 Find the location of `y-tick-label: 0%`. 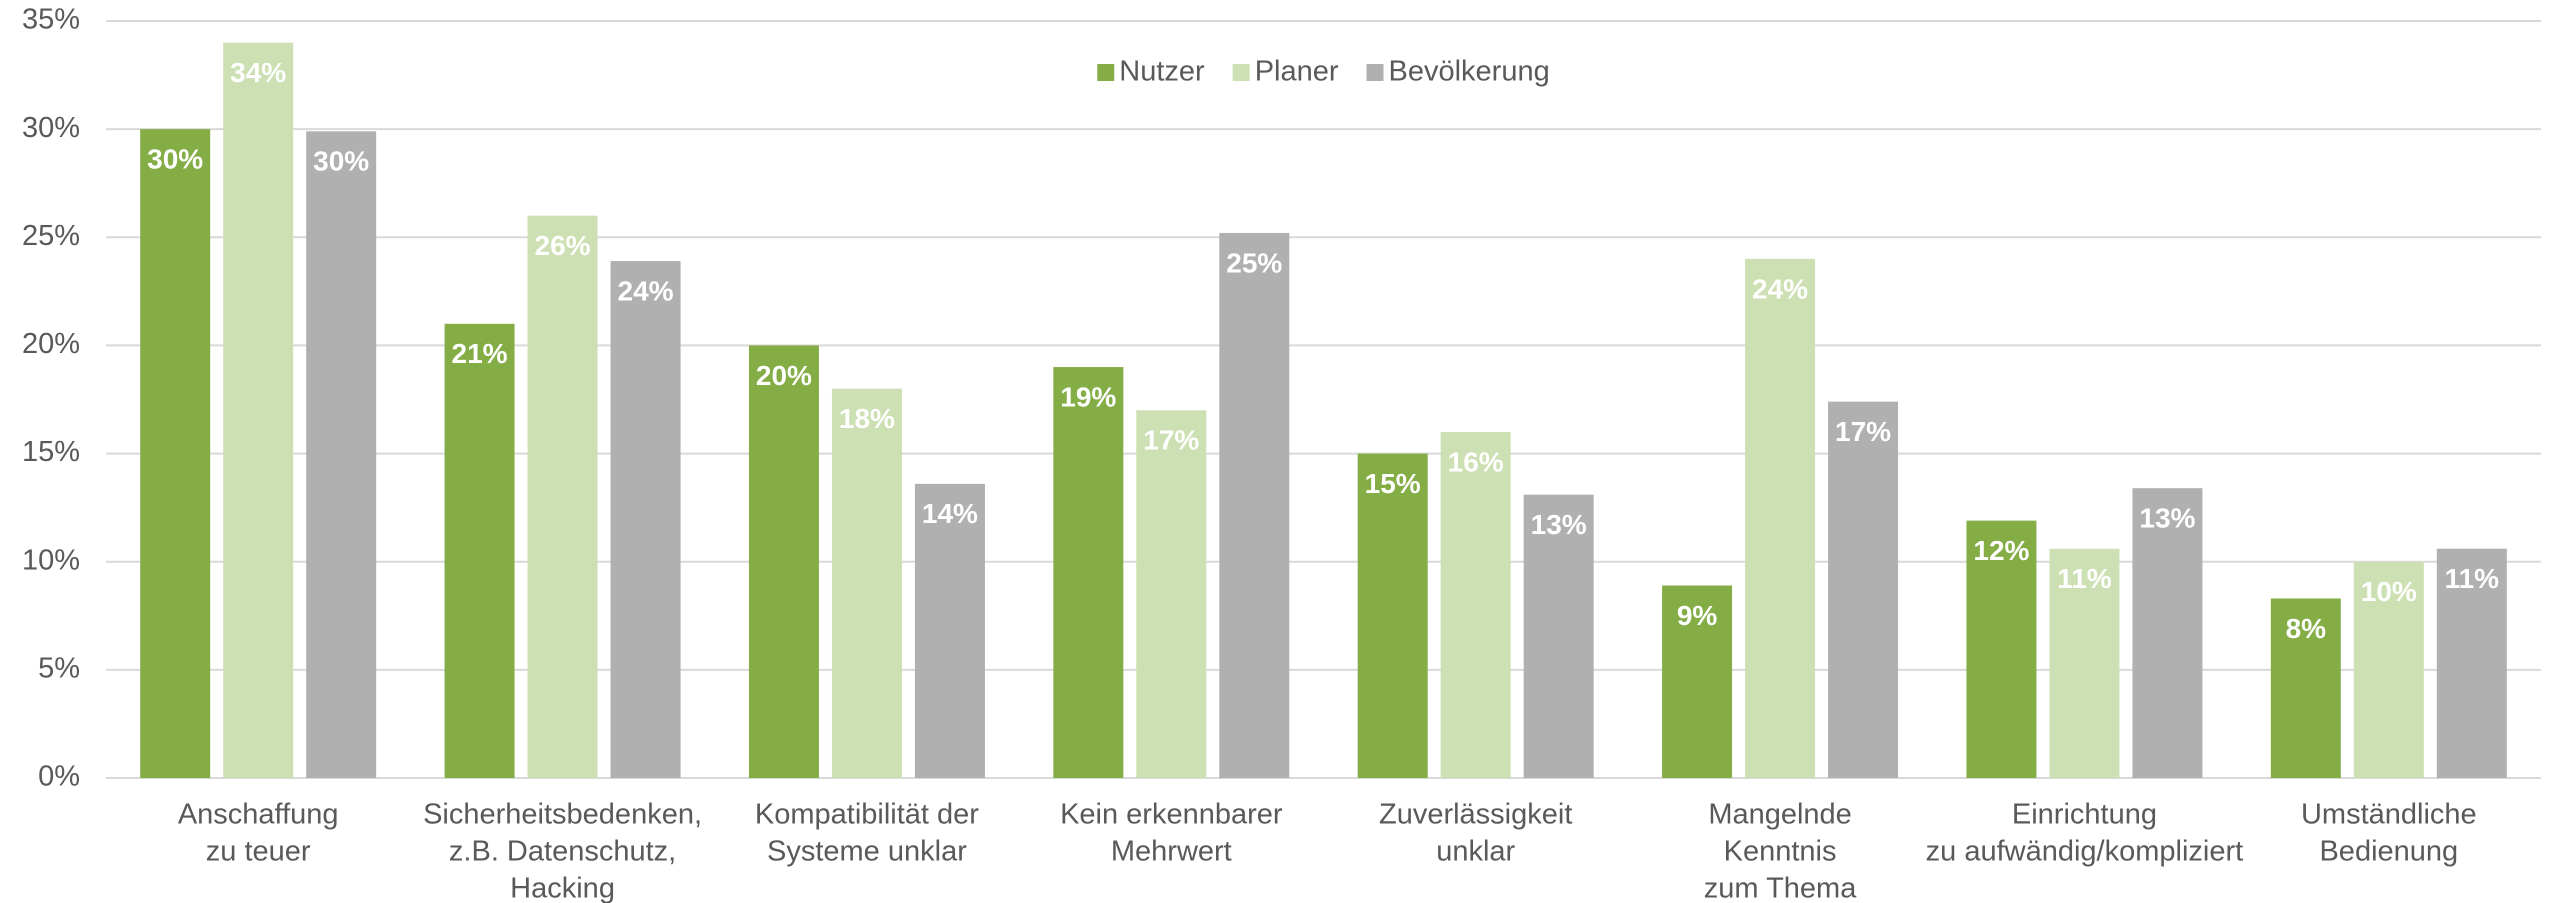

y-tick-label: 0% is located at coordinates (59, 777).